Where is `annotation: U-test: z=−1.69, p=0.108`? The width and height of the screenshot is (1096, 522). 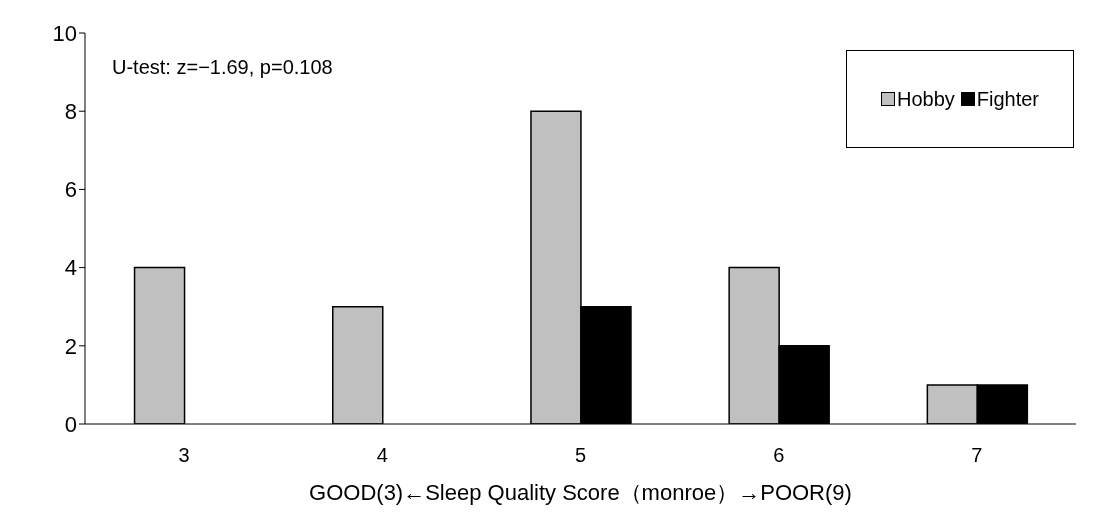
annotation: U-test: z=−1.69, p=0.108 is located at coordinates (222, 67).